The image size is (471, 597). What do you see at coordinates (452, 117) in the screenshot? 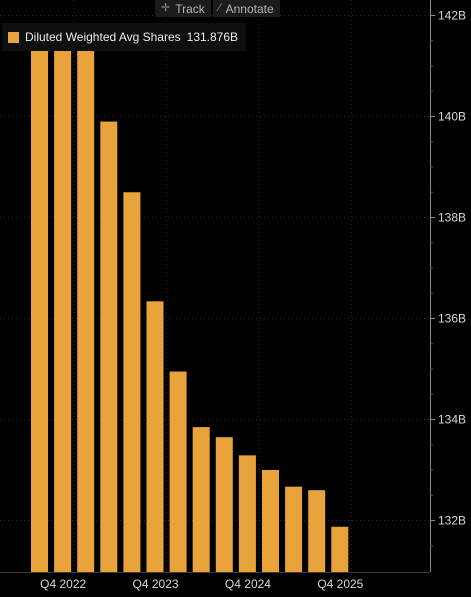
I see `y-tick-label: 140B` at bounding box center [452, 117].